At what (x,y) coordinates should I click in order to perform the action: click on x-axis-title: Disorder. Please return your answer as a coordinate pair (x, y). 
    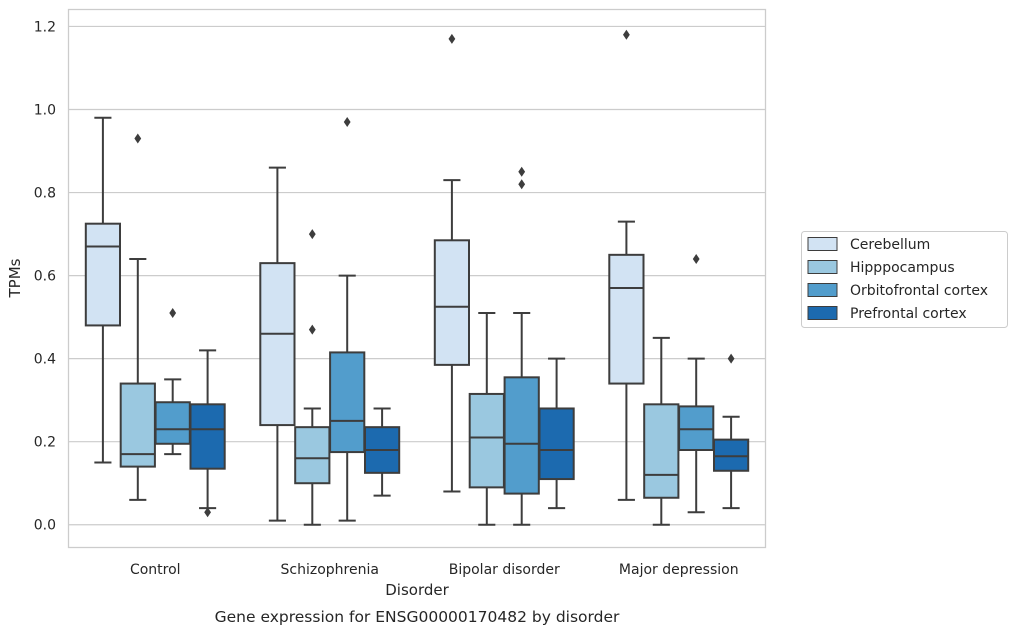
    Looking at the image, I should click on (417, 590).